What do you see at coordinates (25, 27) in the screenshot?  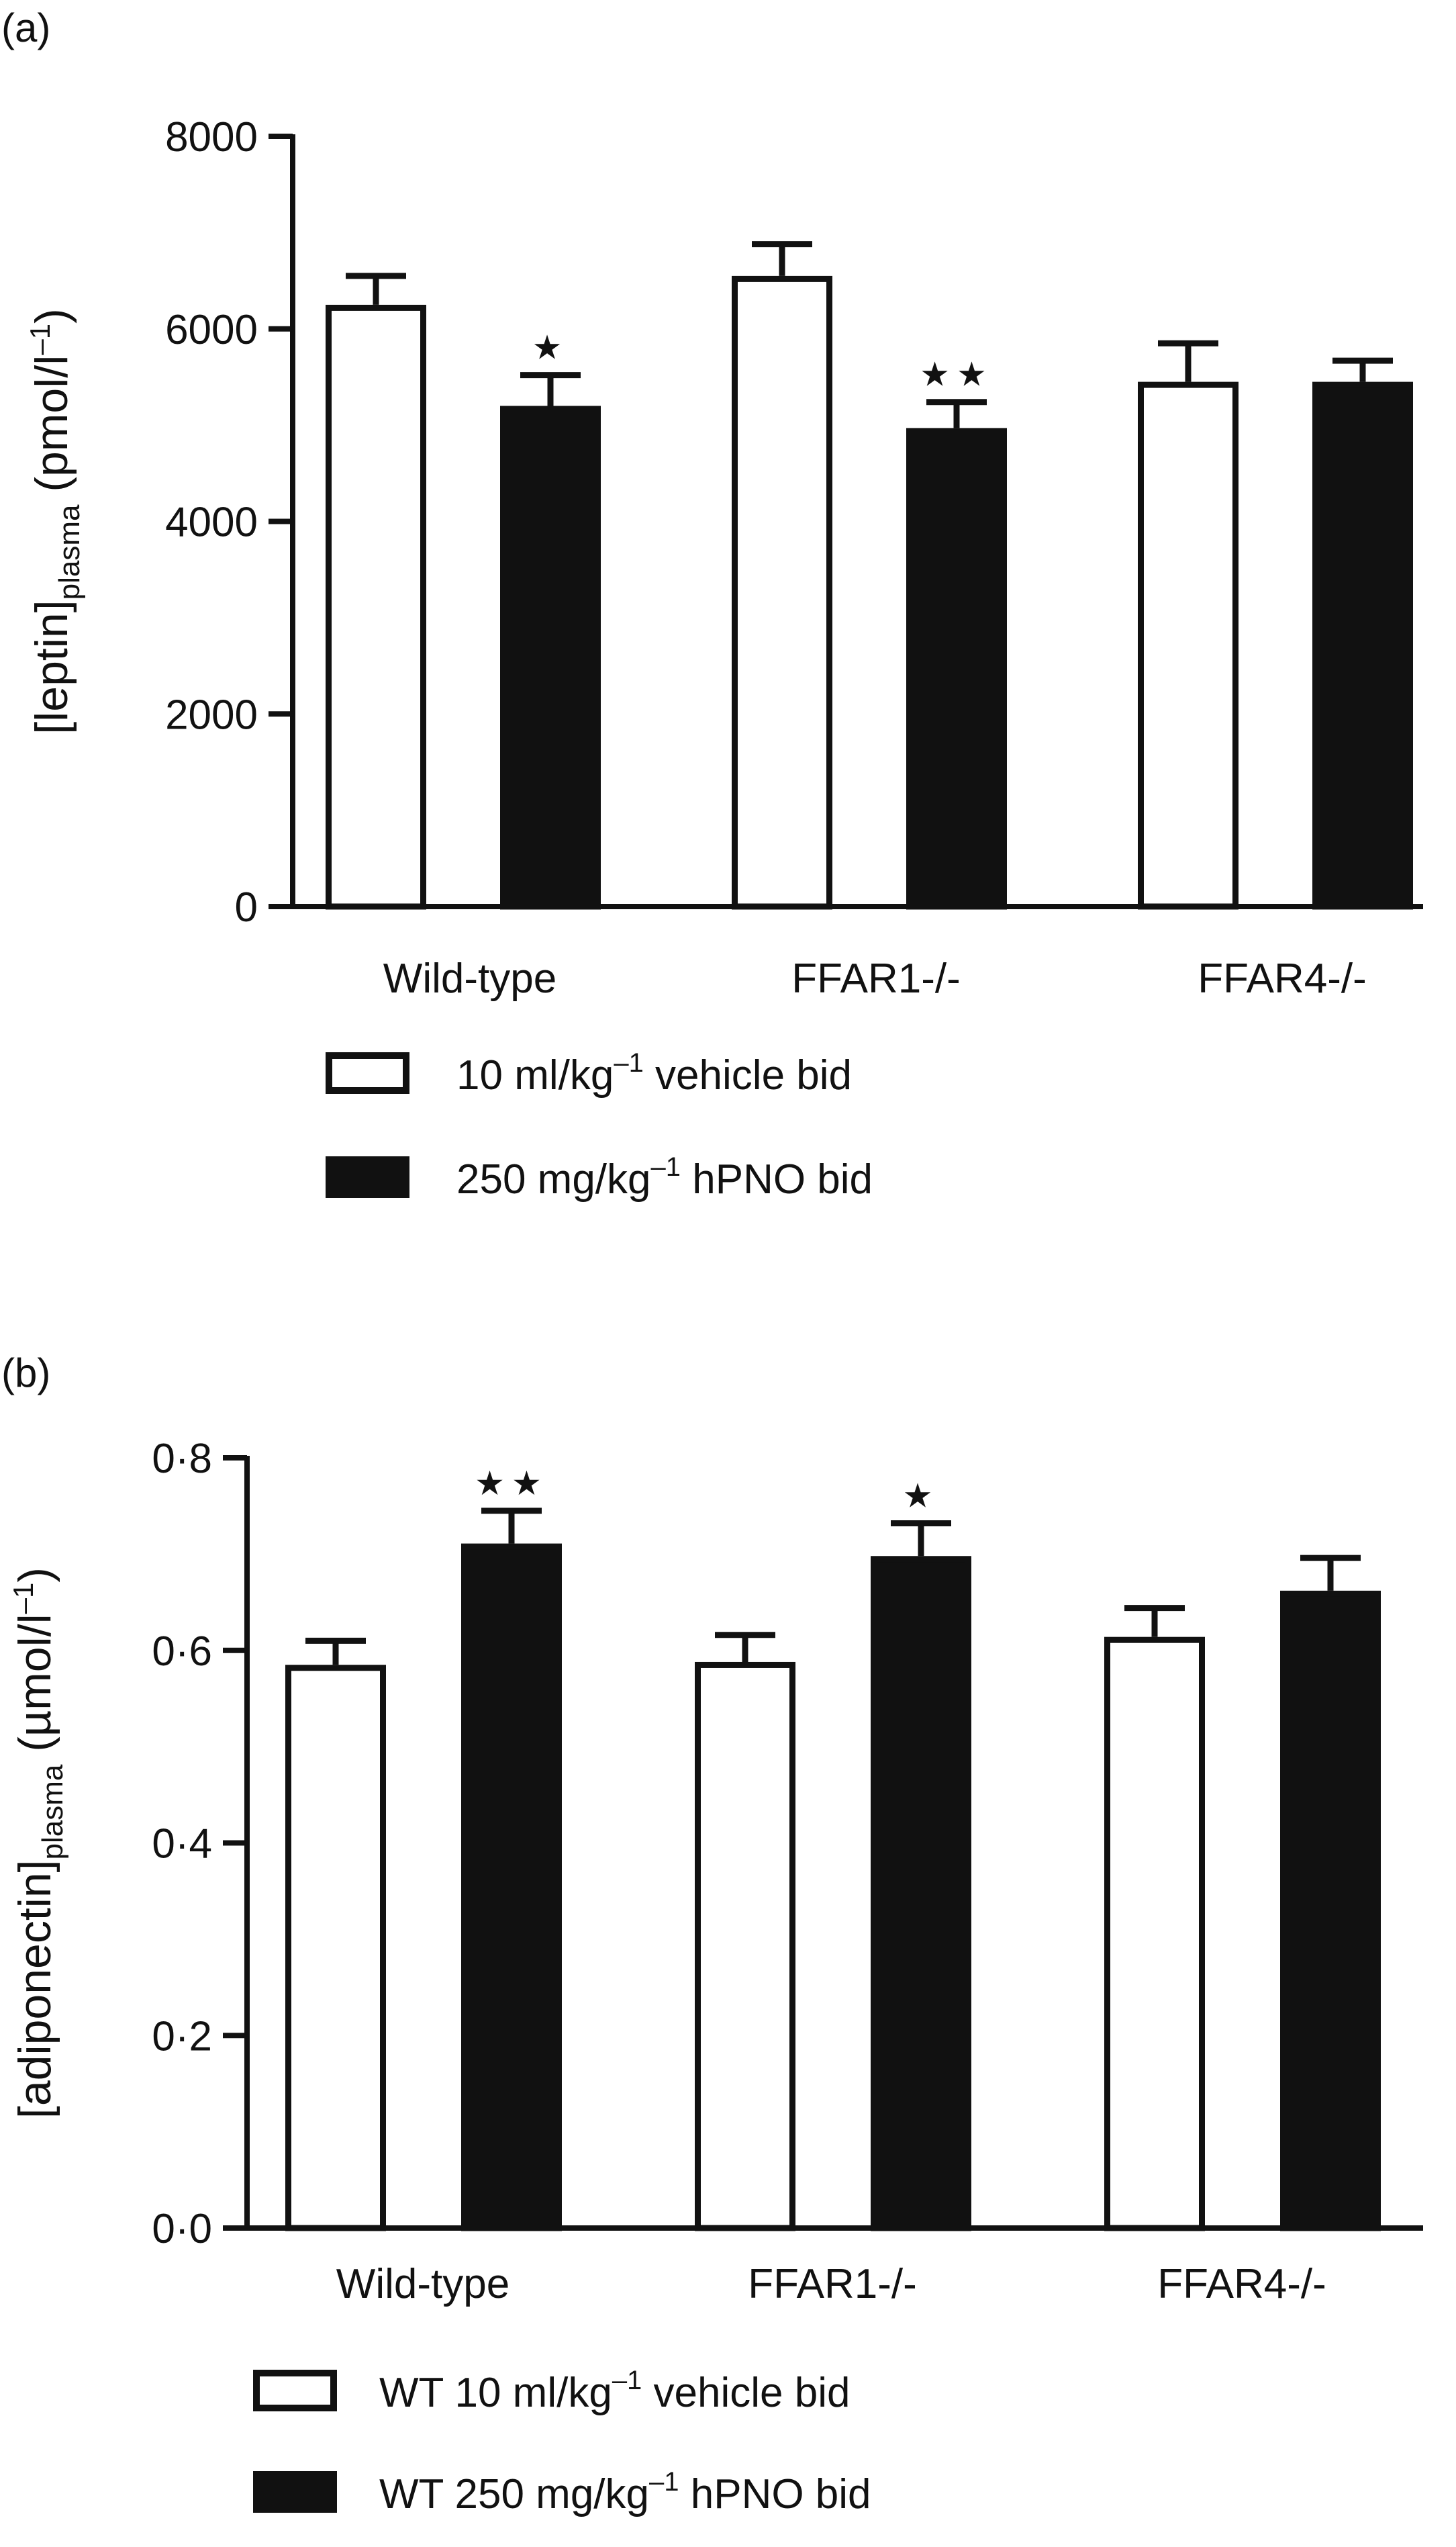 I see `panel-label: (a)` at bounding box center [25, 27].